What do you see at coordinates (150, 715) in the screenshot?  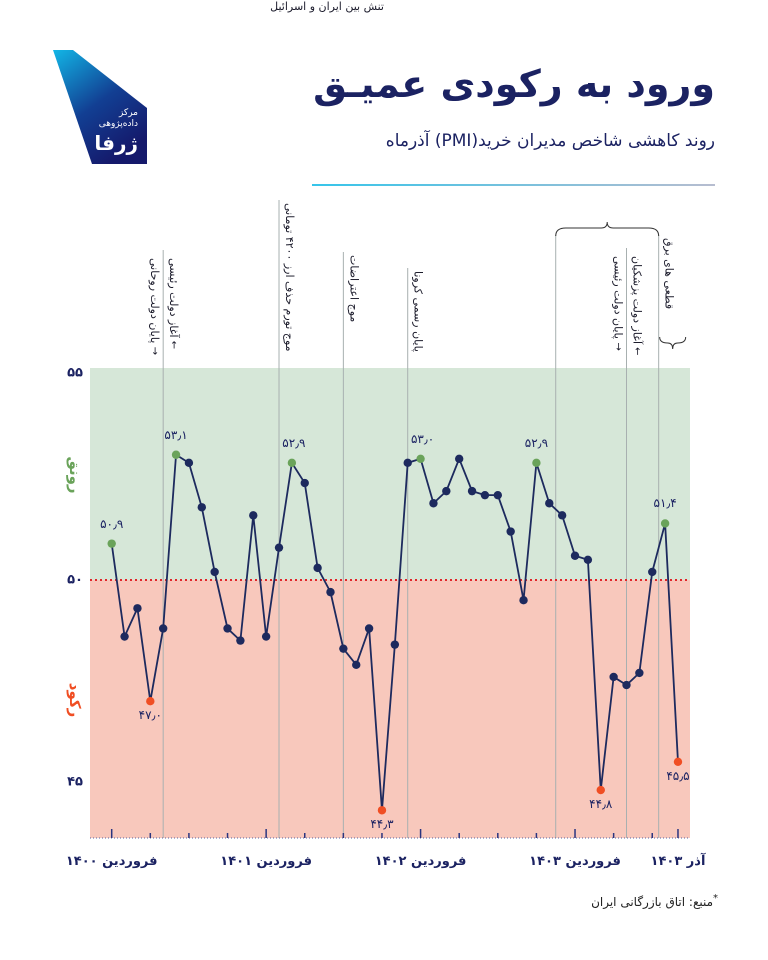 I see `data-label: ۴۷٫۰` at bounding box center [150, 715].